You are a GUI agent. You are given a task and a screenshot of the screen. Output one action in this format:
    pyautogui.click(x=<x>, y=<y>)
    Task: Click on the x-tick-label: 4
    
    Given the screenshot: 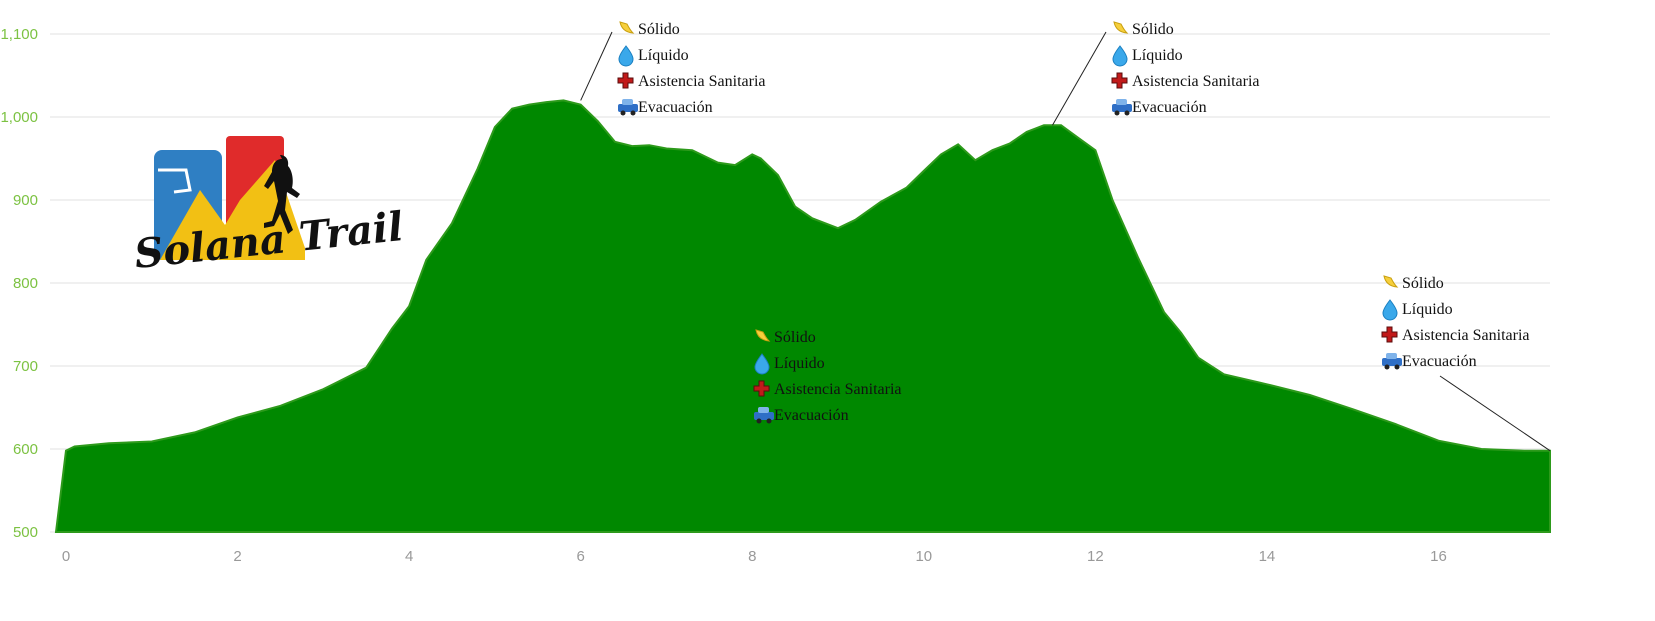 What is the action you would take?
    pyautogui.click(x=409, y=556)
    